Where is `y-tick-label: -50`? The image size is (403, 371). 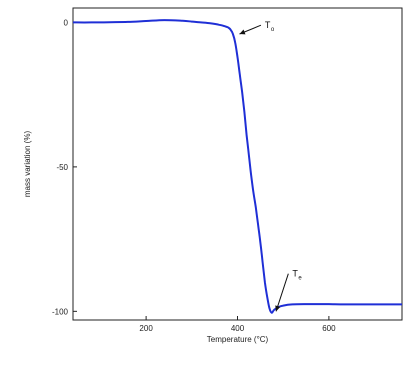 y-tick-label: -50 is located at coordinates (62, 167).